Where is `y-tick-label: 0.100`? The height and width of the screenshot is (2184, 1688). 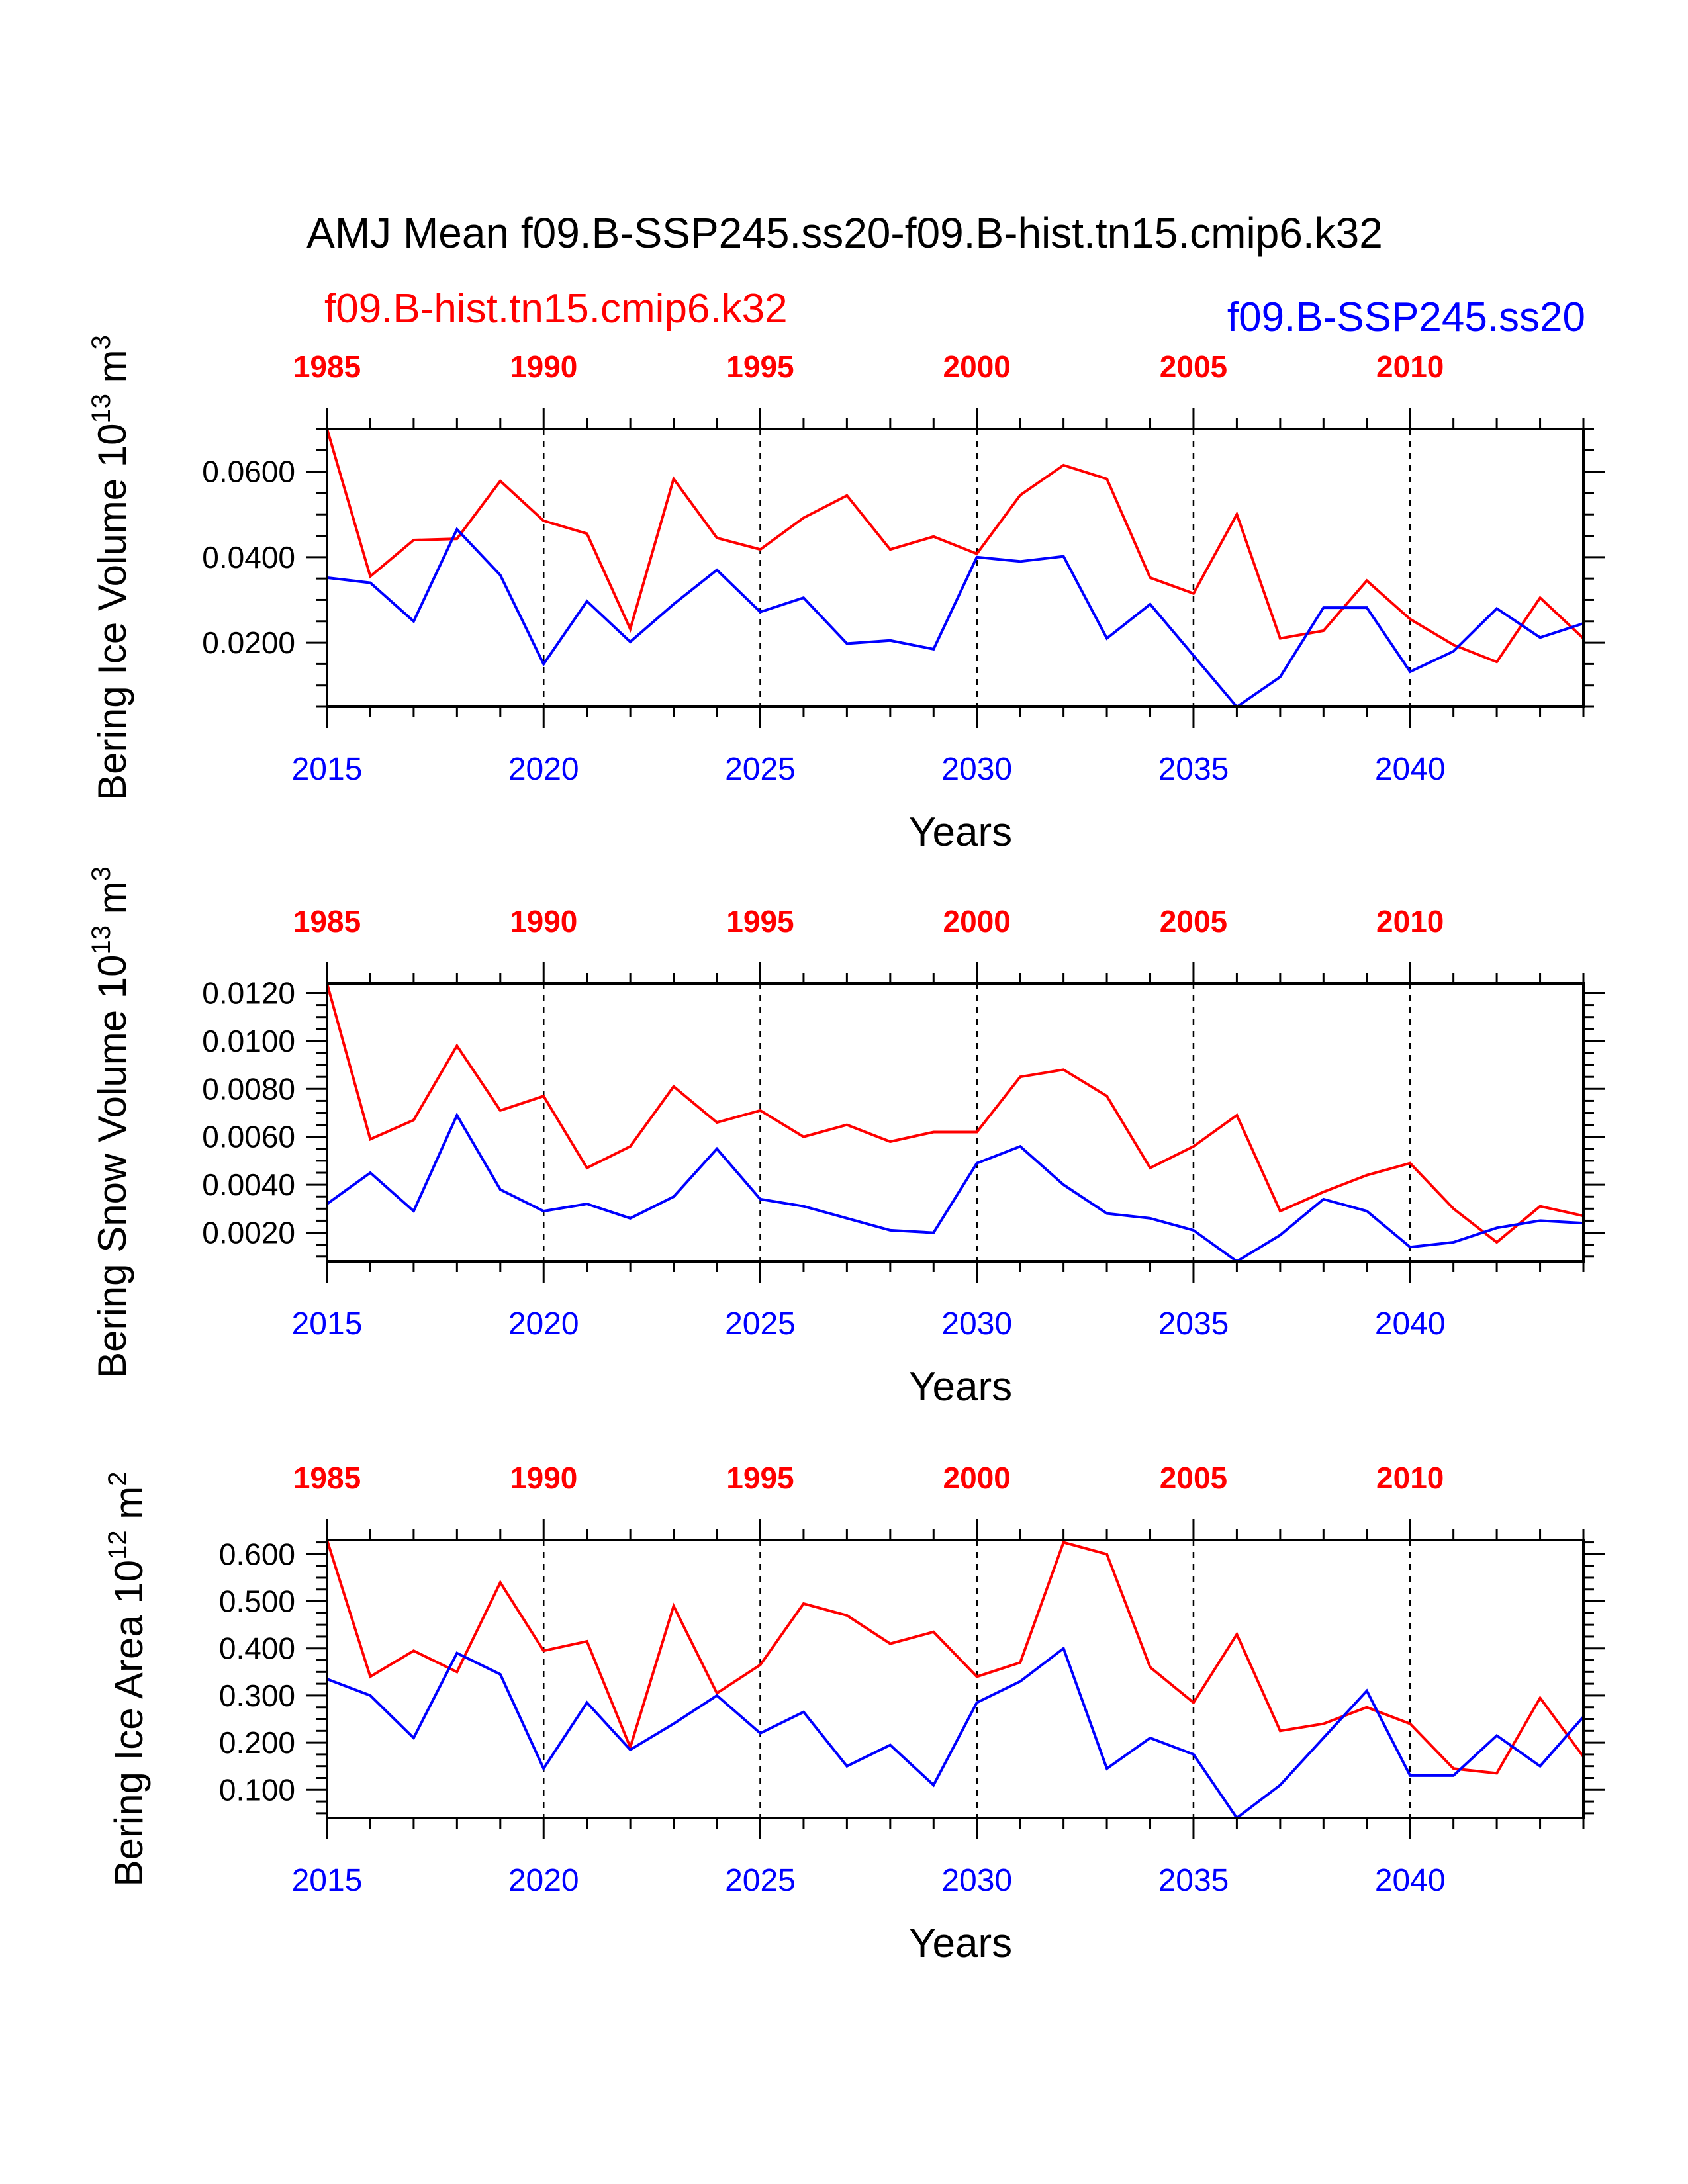 y-tick-label: 0.100 is located at coordinates (257, 1789).